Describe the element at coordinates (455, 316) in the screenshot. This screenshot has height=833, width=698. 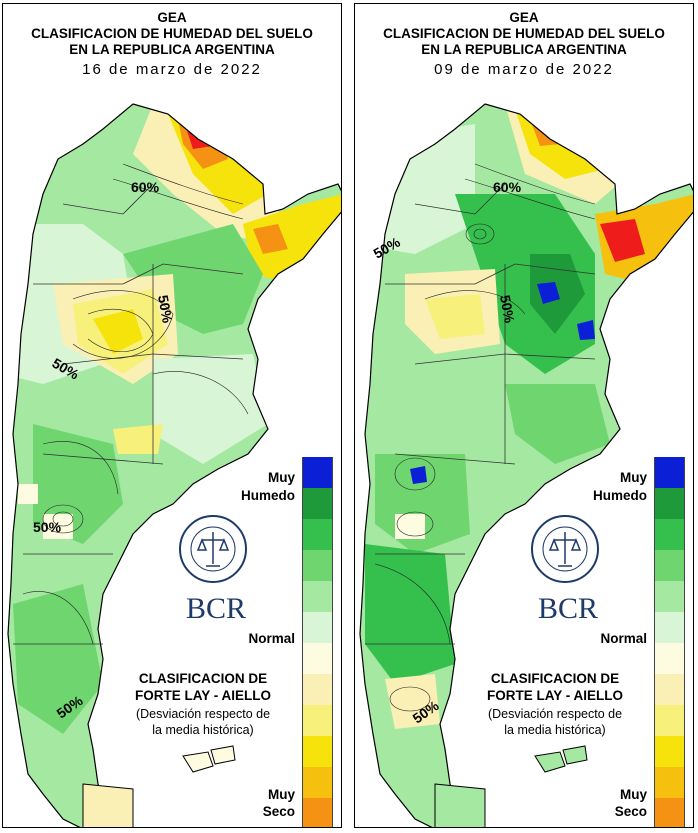
I see `dry-center` at that location.